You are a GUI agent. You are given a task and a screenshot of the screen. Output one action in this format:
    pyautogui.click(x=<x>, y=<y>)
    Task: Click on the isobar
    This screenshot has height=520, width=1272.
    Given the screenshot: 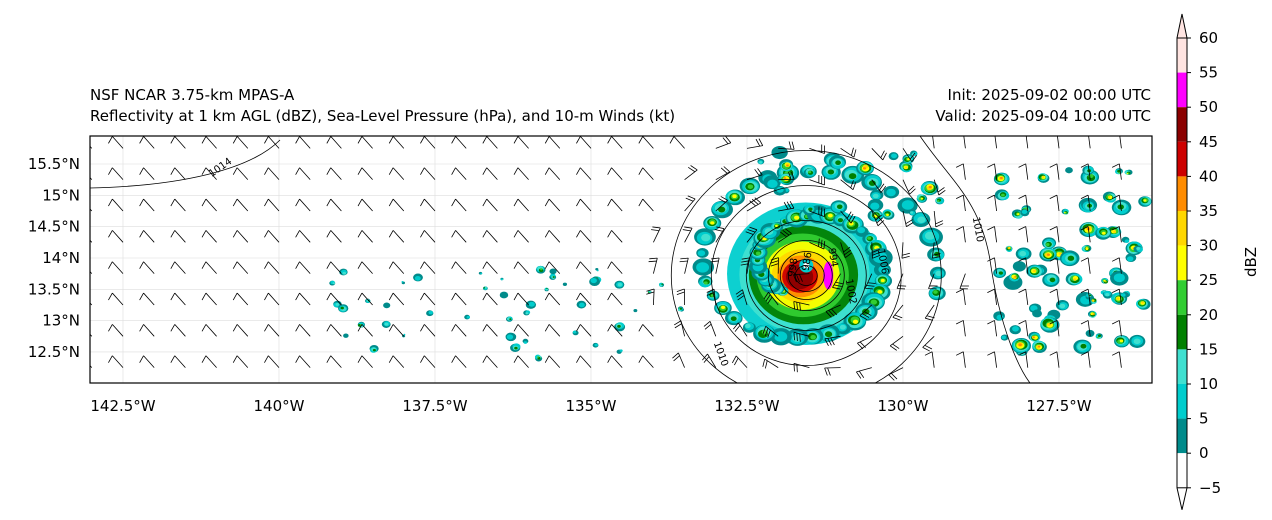 What is the action you would take?
    pyautogui.click(x=806, y=275)
    